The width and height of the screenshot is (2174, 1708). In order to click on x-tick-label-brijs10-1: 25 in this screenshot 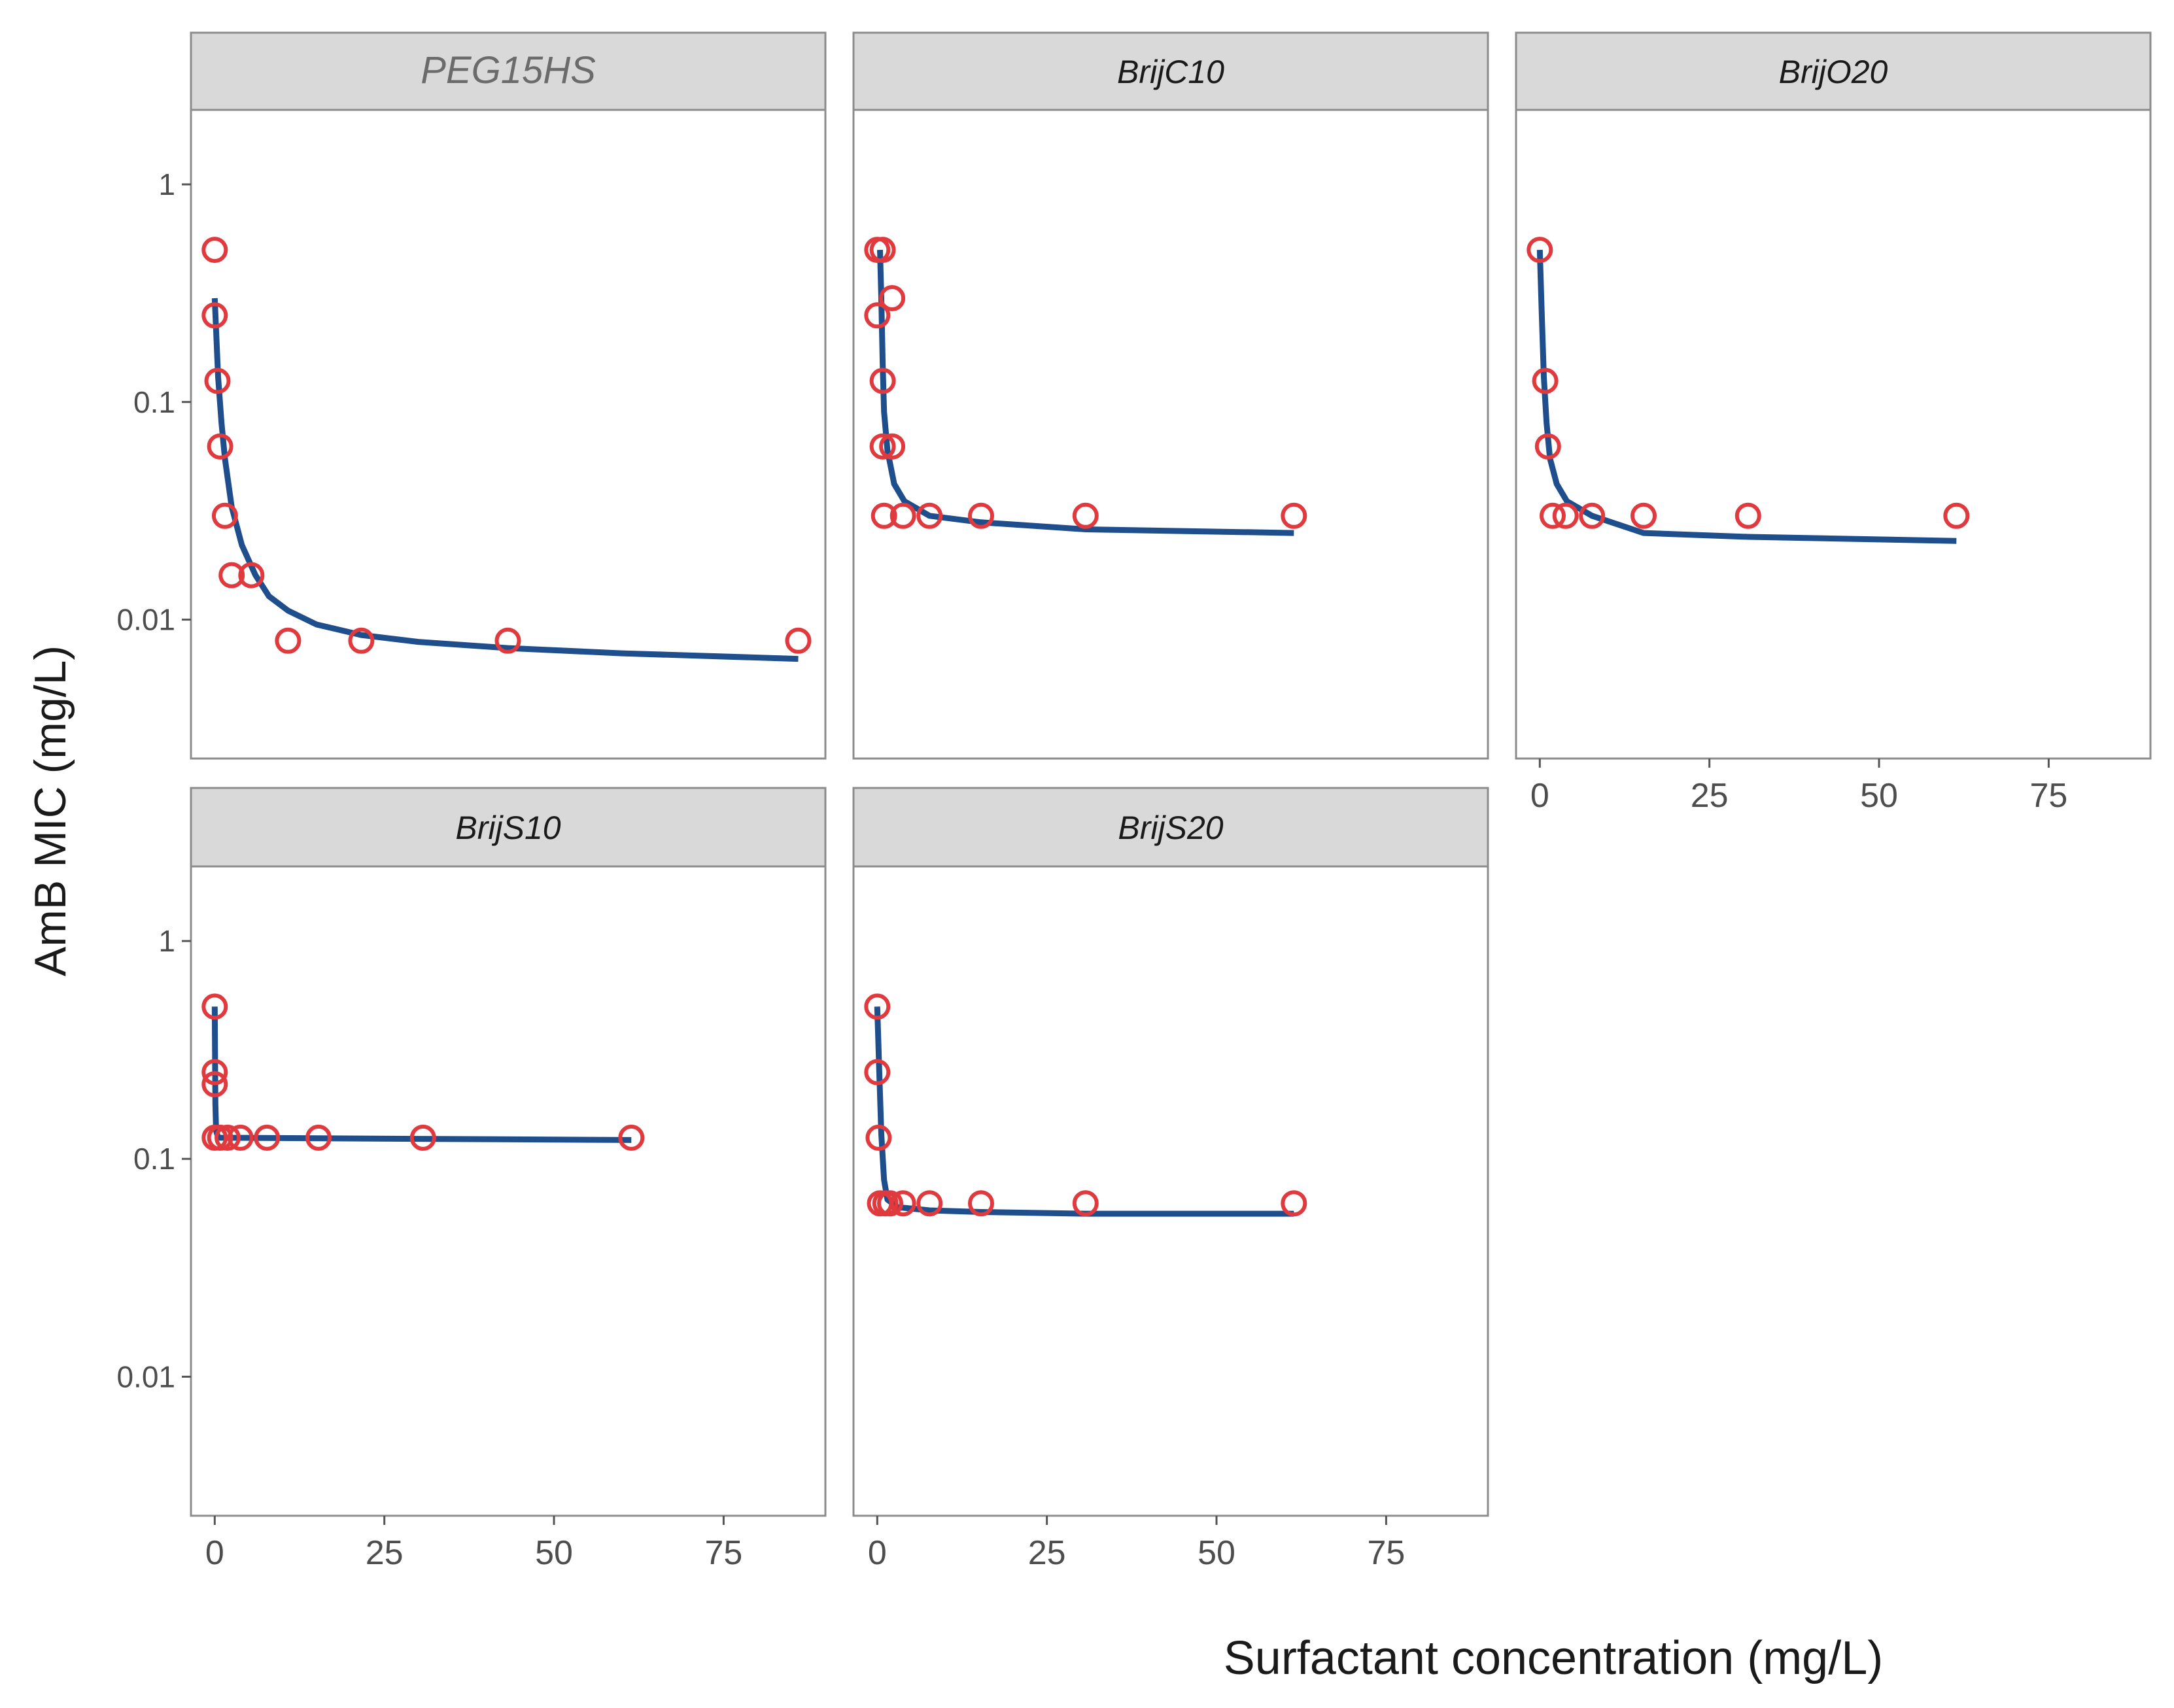, I will do `click(385, 1553)`.